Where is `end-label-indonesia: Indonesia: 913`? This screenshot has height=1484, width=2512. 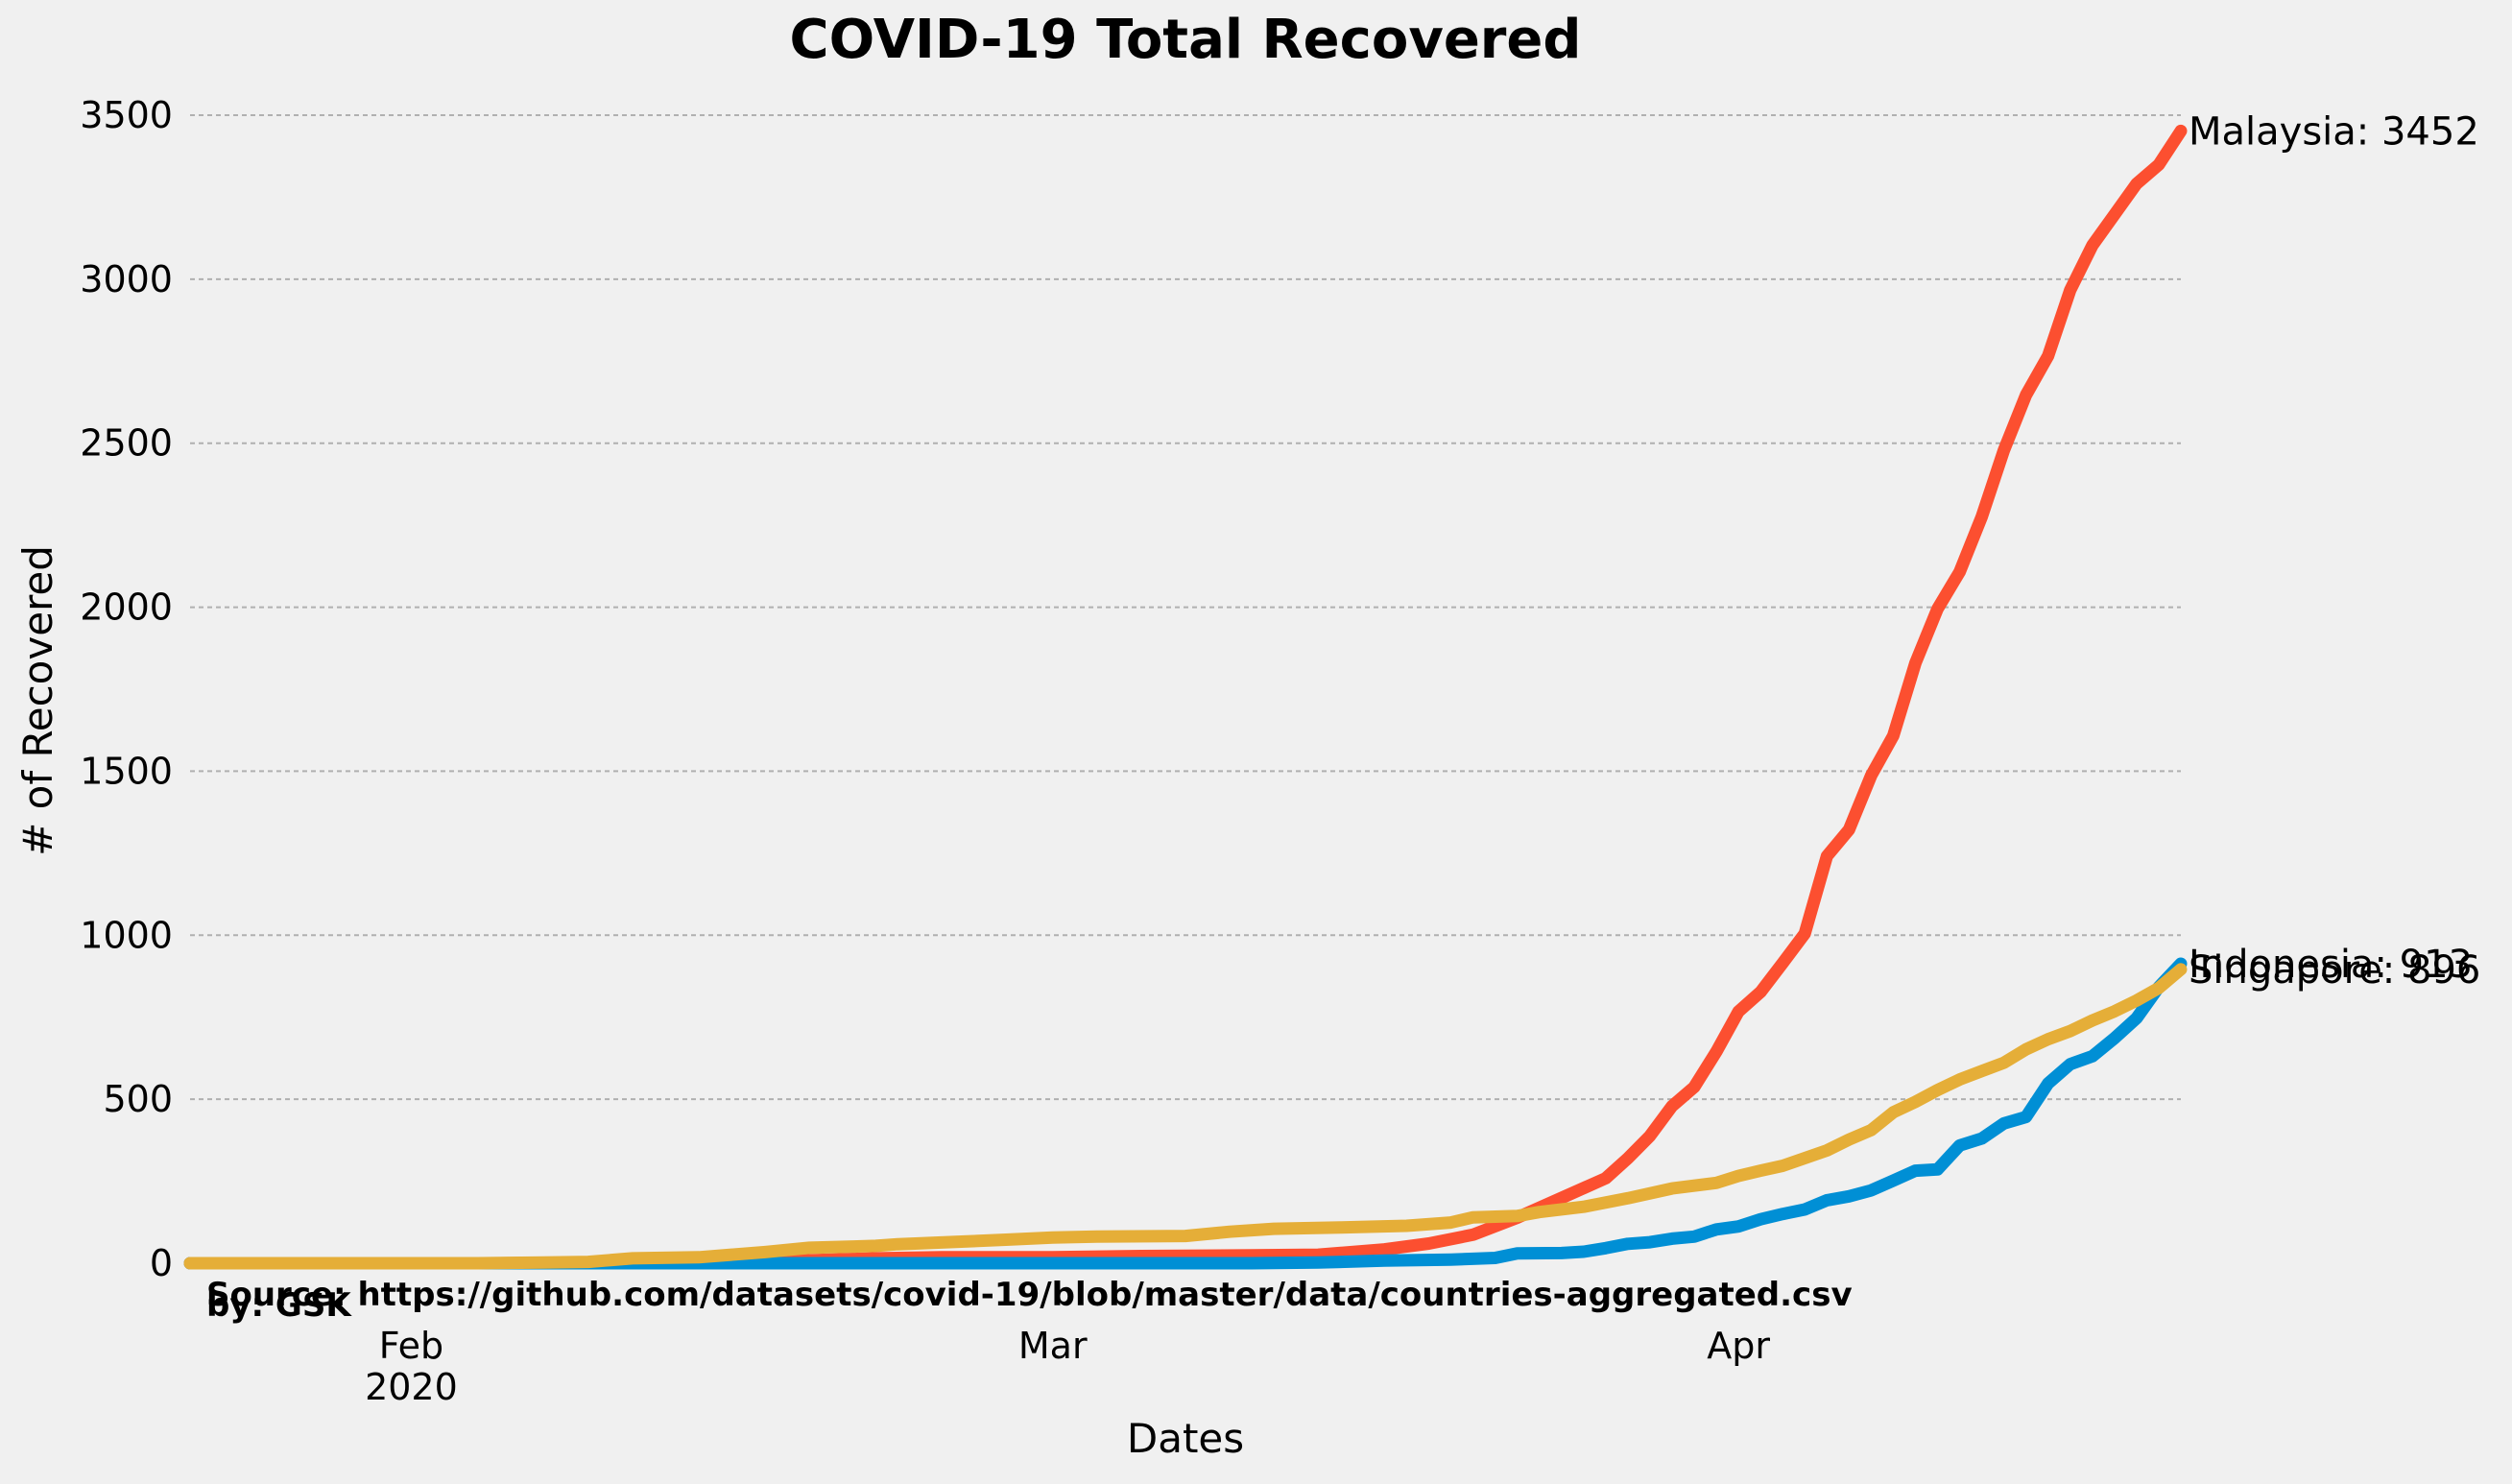 end-label-indonesia: Indonesia: 913 is located at coordinates (2331, 965).